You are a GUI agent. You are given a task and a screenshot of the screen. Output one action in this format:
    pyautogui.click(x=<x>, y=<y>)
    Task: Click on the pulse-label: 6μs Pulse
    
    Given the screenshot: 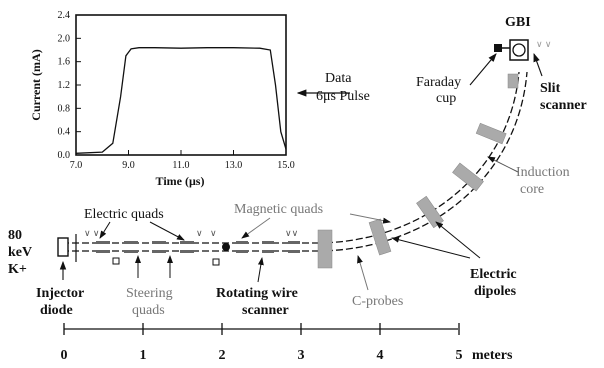 What is the action you would take?
    pyautogui.click(x=343, y=96)
    